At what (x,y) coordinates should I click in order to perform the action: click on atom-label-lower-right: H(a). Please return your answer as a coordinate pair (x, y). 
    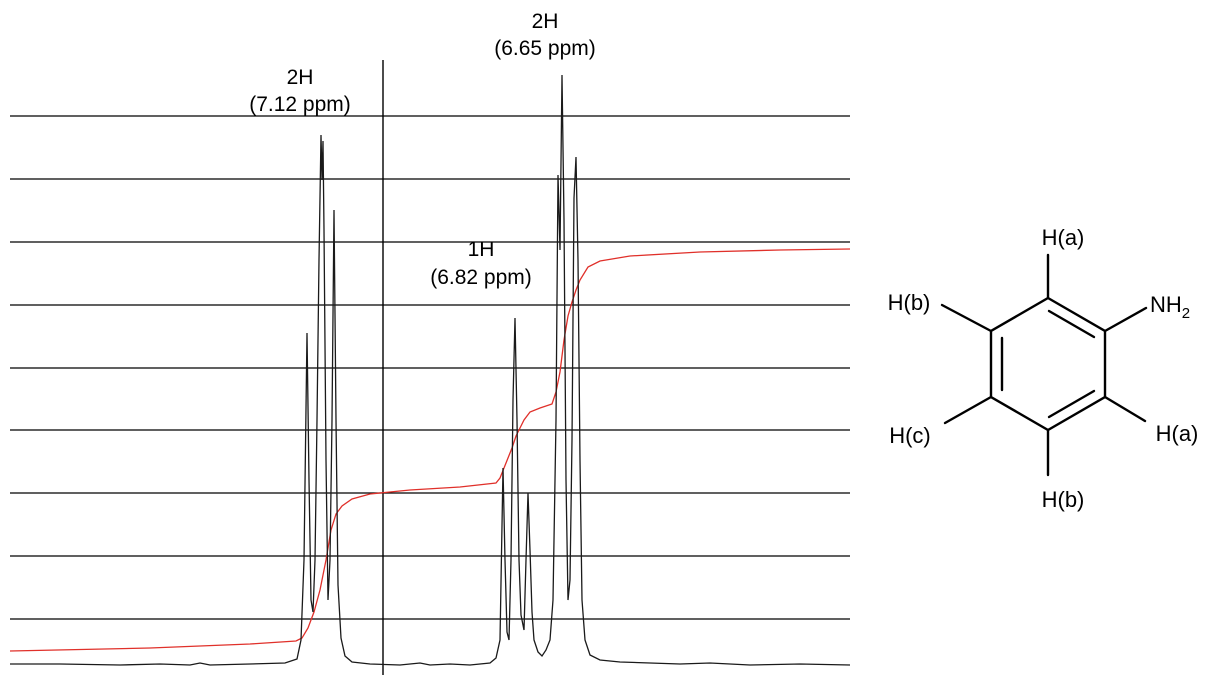
    Looking at the image, I should click on (1177, 433).